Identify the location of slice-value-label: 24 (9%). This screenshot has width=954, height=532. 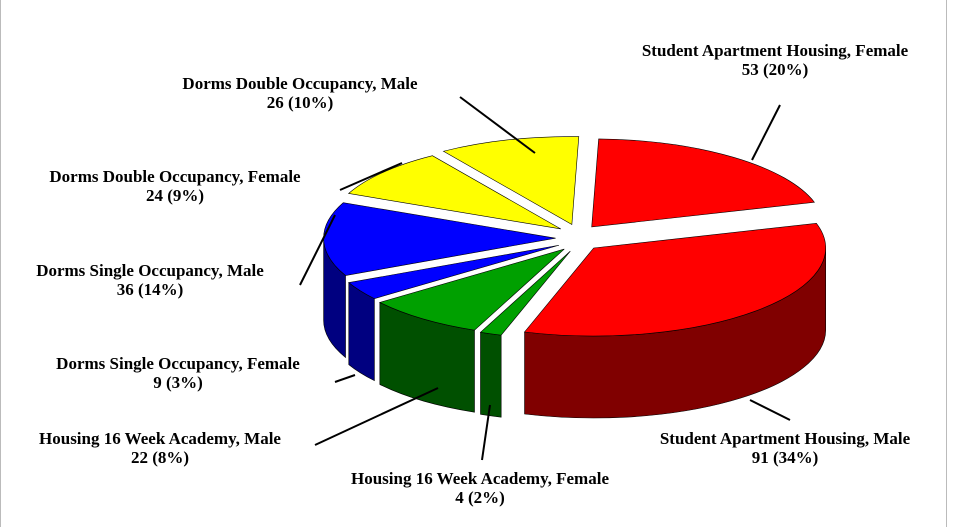
(175, 195).